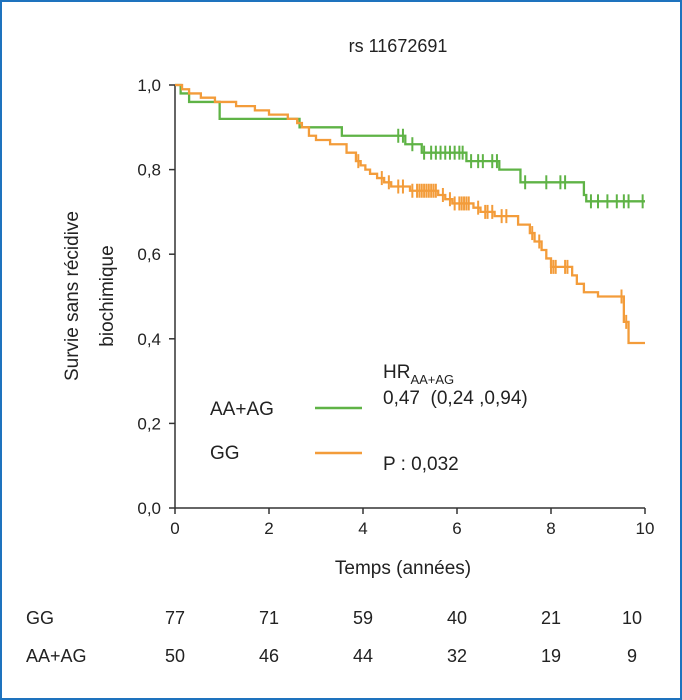 This screenshot has width=682, height=700. What do you see at coordinates (632, 618) in the screenshot?
I see `risk-value: 10` at bounding box center [632, 618].